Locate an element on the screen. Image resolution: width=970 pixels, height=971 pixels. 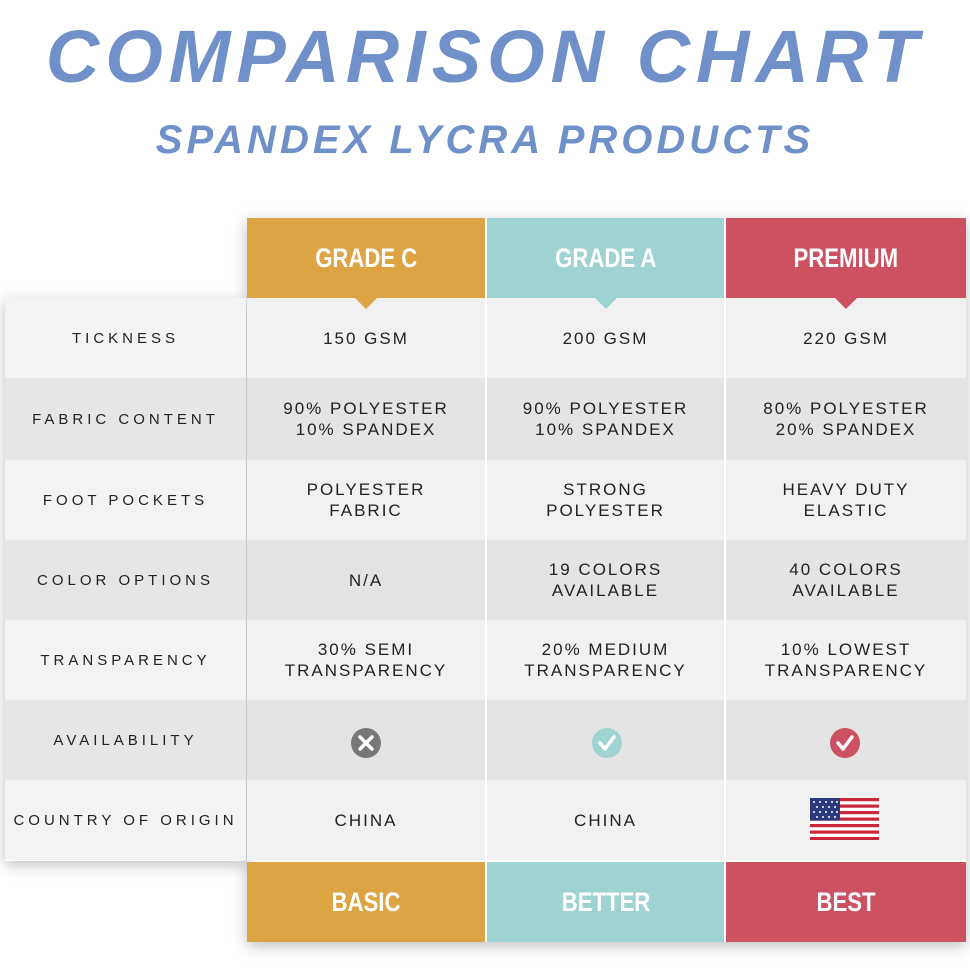
label-text: TRANSPARENCY is located at coordinates (125, 660).